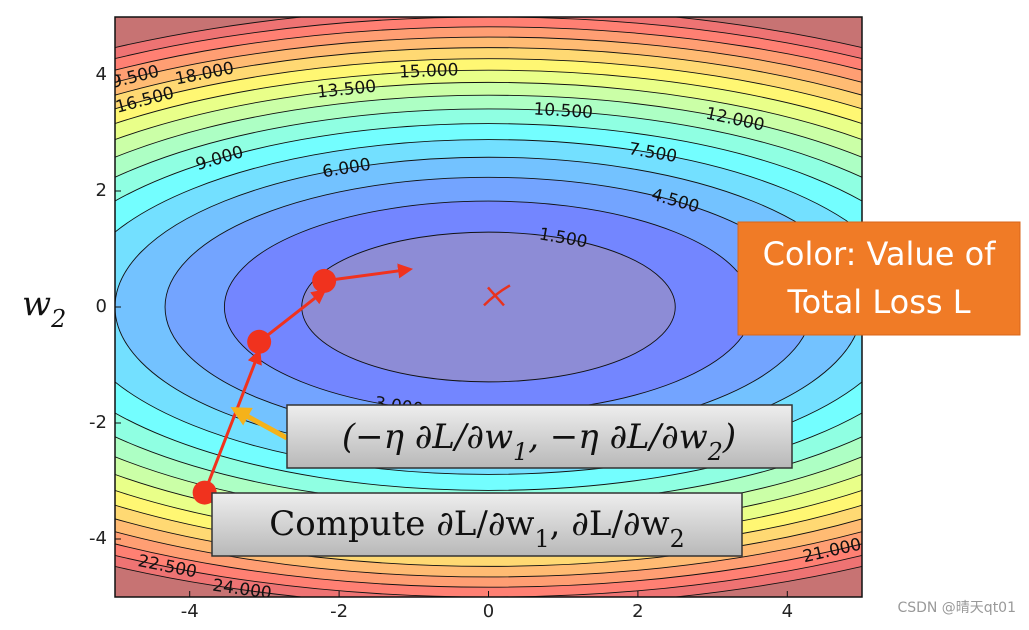 The image size is (1029, 630). I want to click on y-tick-label: 2, so click(101, 190).